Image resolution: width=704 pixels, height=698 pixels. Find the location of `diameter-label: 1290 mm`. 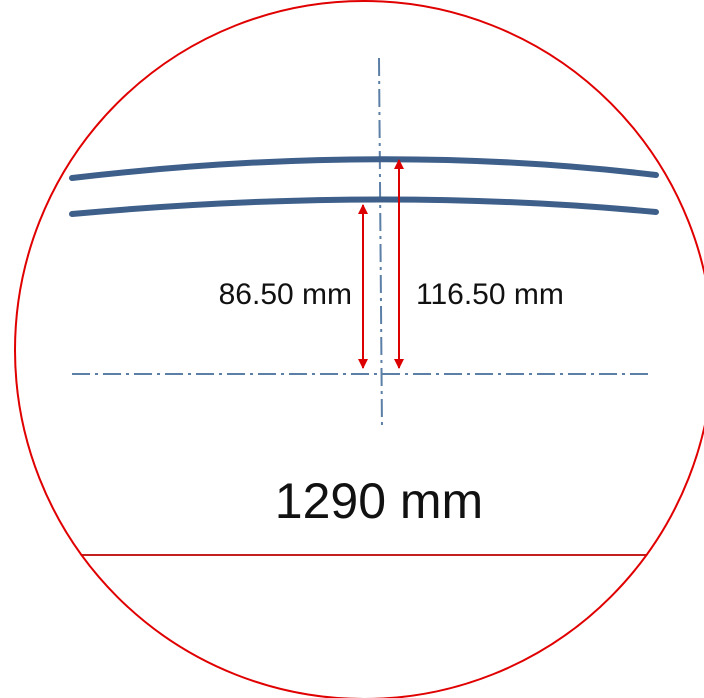

diameter-label: 1290 mm is located at coordinates (379, 501).